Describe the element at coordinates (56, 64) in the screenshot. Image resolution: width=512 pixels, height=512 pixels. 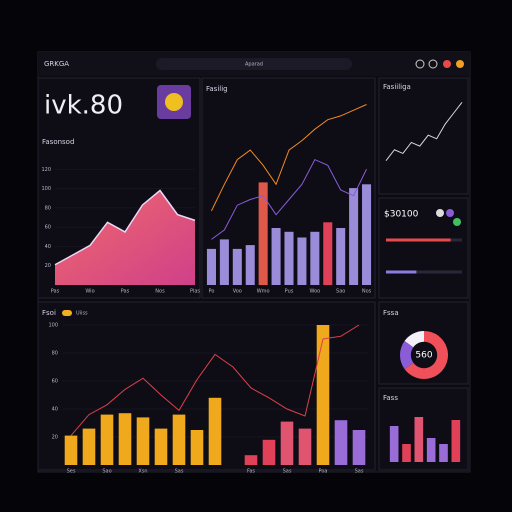
I see `brand: GRKGA` at that location.